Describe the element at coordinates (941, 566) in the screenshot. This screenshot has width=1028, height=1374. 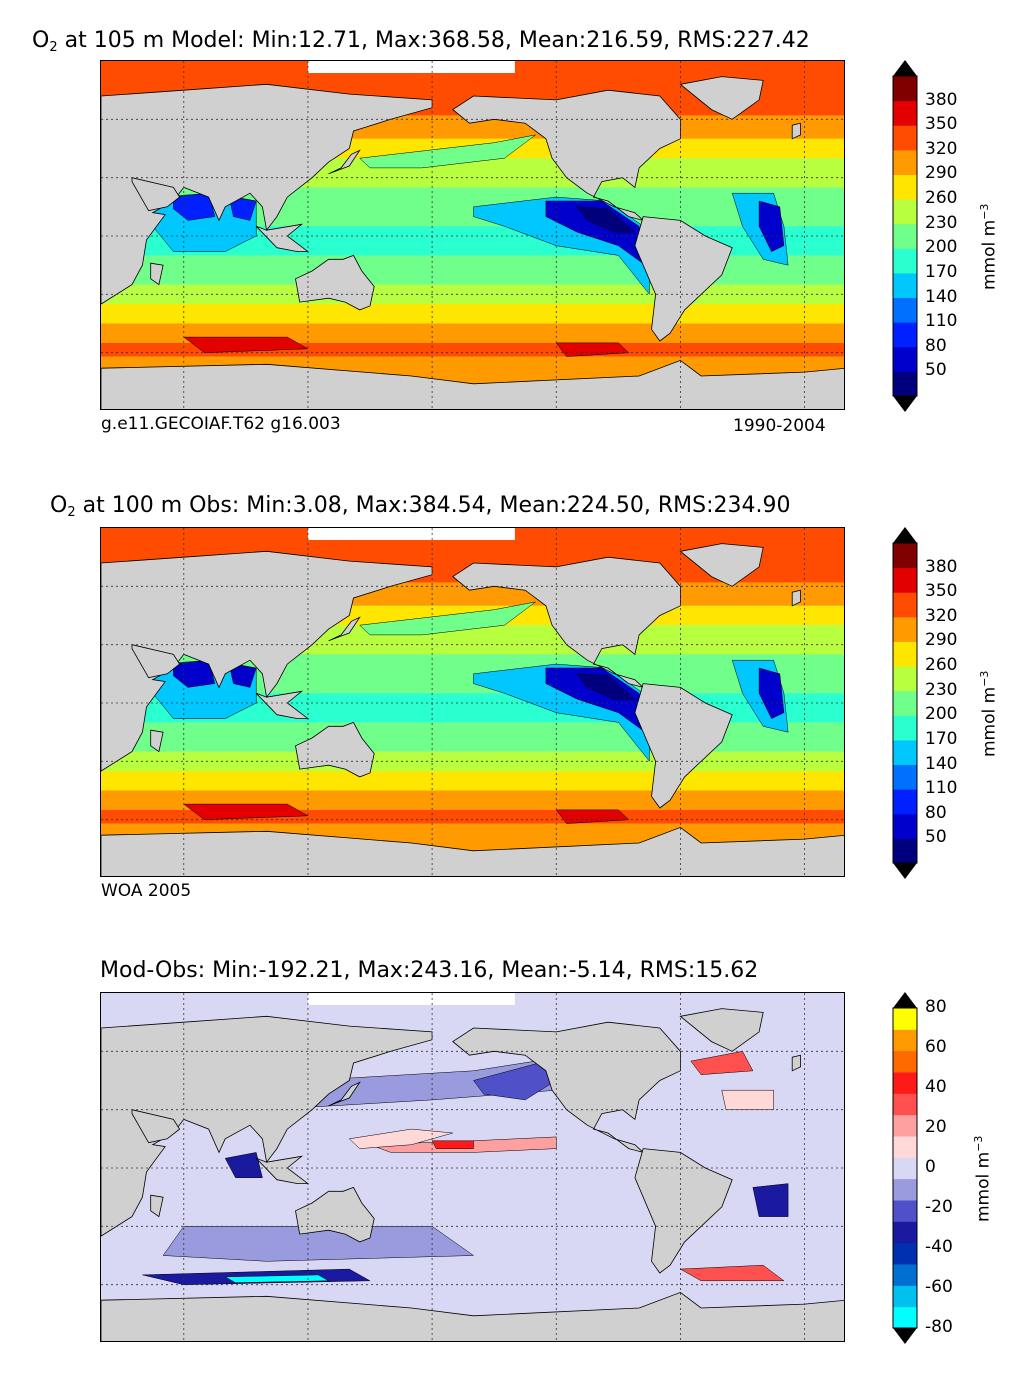
I see `colorbar-tick-label: 380` at that location.